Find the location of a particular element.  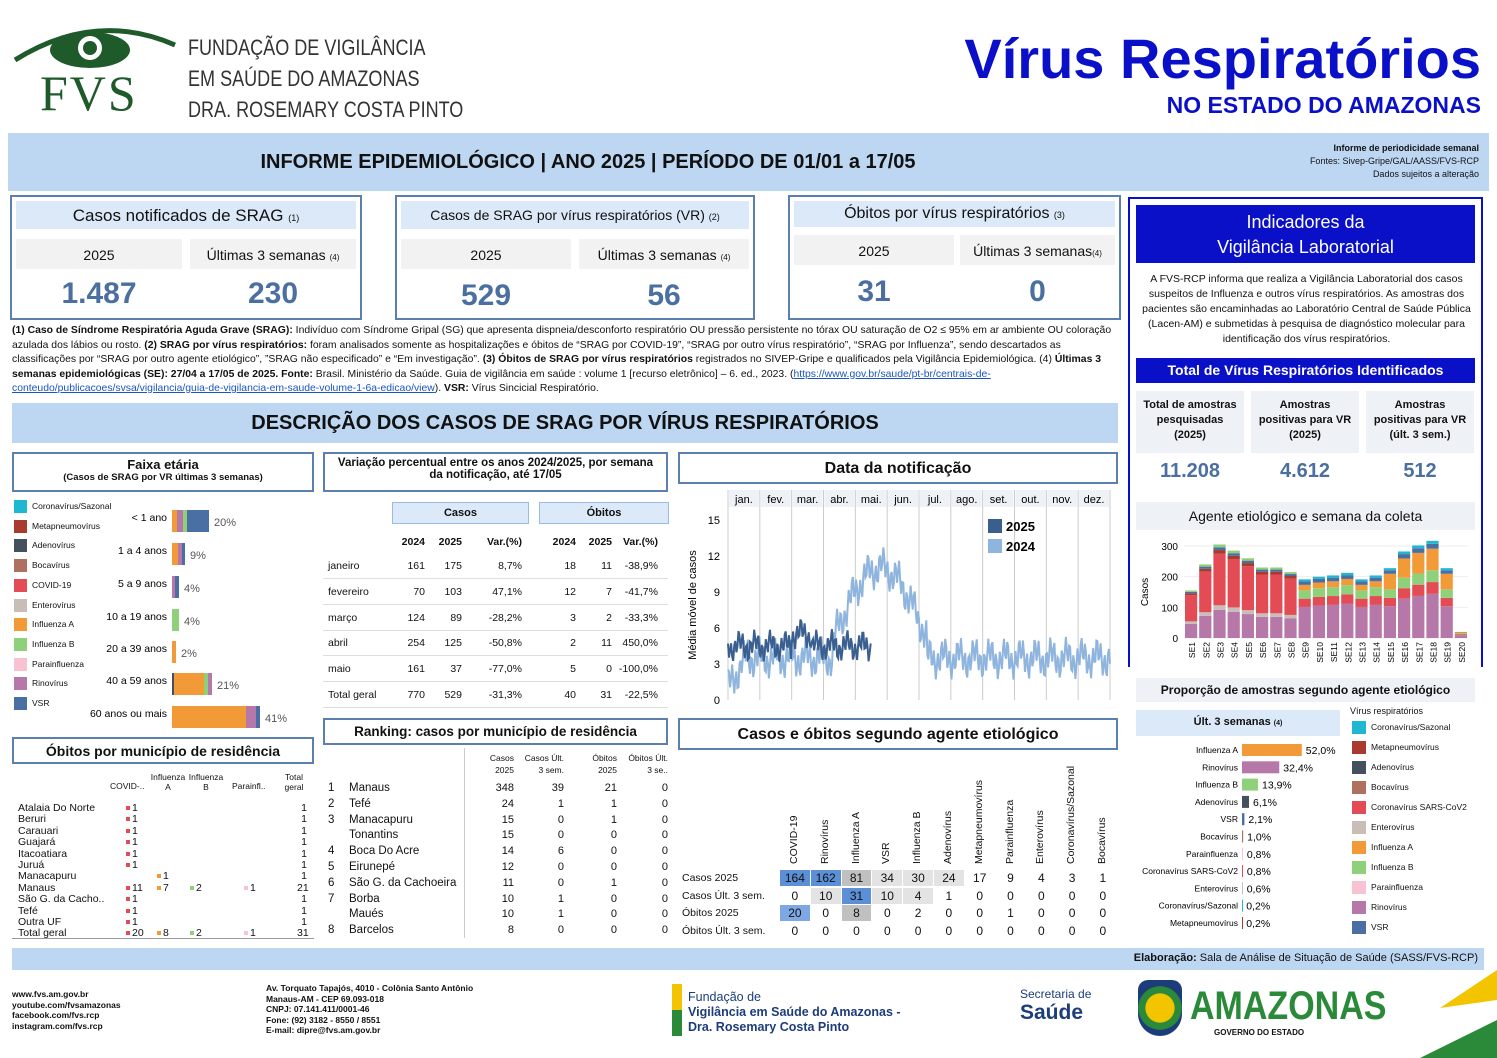

faixa-bar is located at coordinates (189, 684).